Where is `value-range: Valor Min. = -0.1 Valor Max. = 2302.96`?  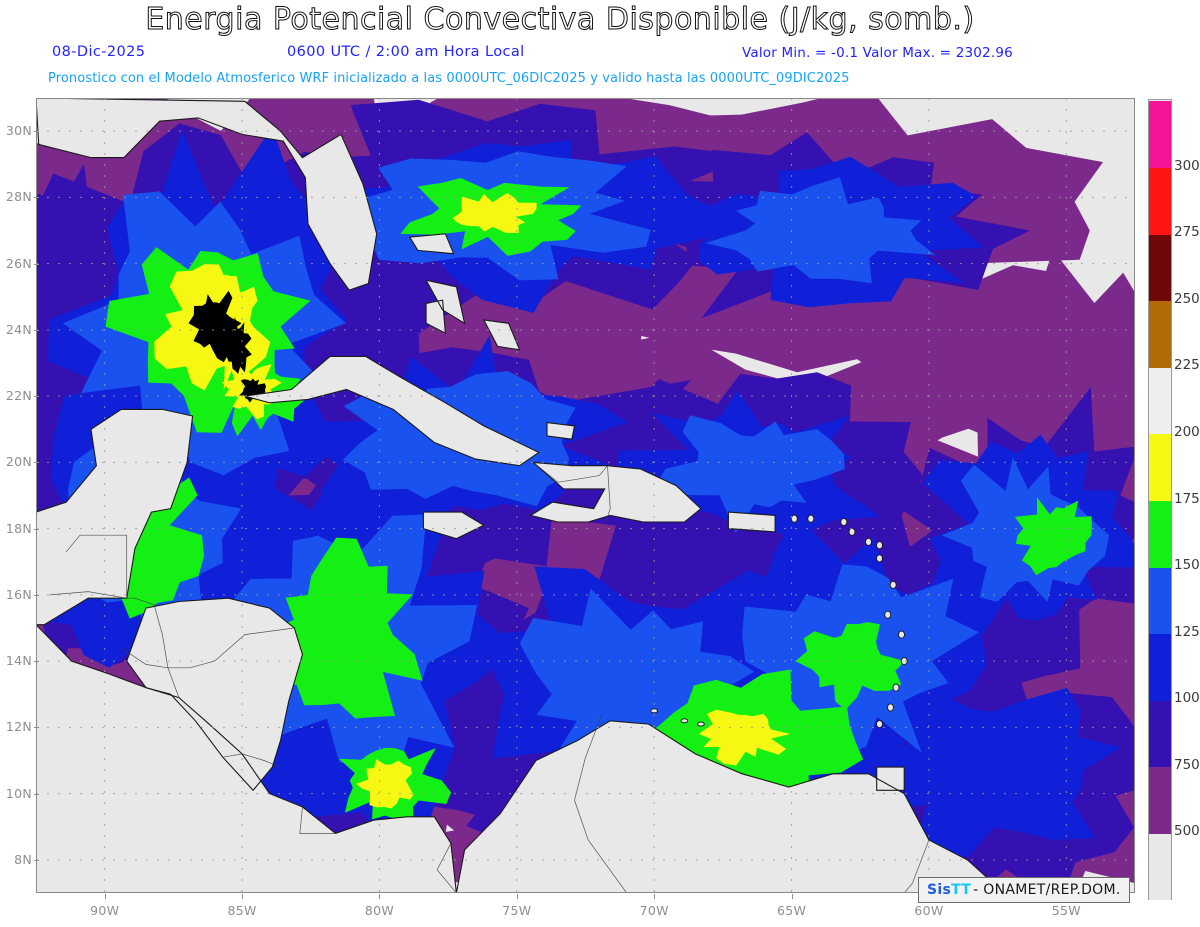 value-range: Valor Min. = -0.1 Valor Max. = 2302.96 is located at coordinates (877, 53).